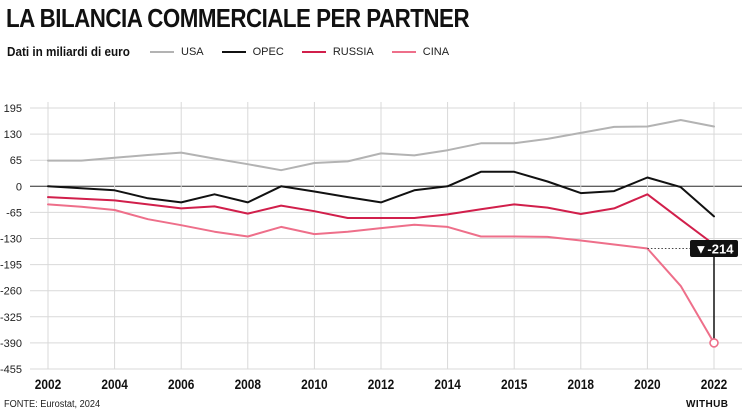  I want to click on x-tick-label: 2008, so click(248, 384).